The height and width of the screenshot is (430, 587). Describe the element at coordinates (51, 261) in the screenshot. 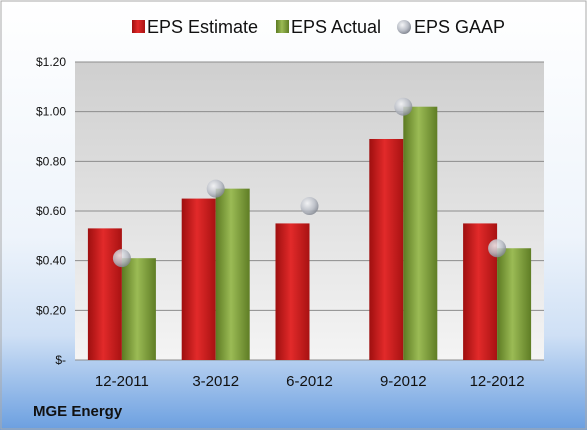

I see `y-tick-label: $0.40` at that location.